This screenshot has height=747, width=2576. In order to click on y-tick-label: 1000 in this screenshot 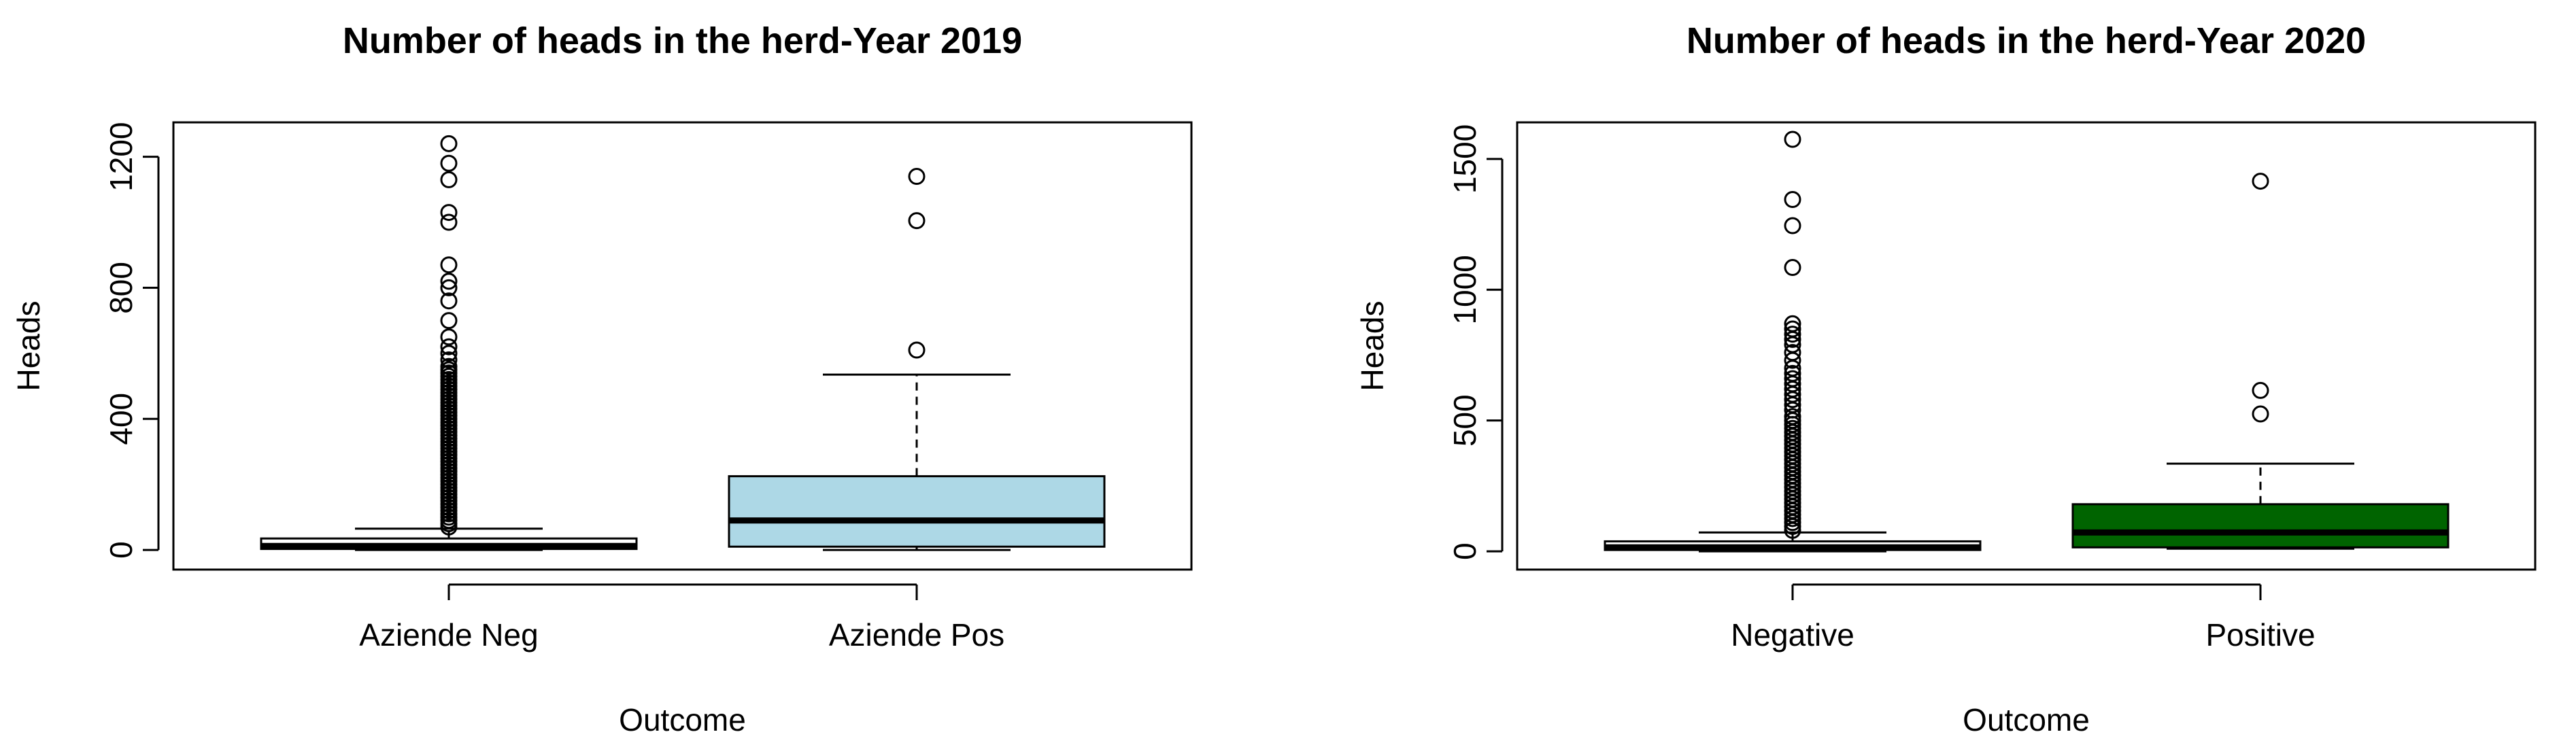, I will do `click(1464, 290)`.